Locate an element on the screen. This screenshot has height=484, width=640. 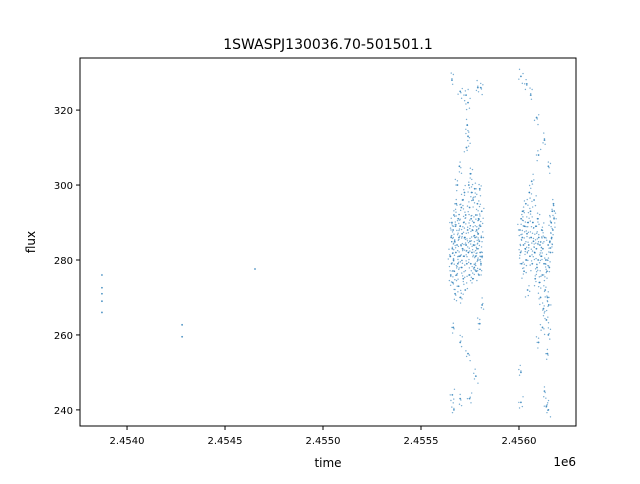
x-axis-offset-label: 1e6 is located at coordinates (564, 462).